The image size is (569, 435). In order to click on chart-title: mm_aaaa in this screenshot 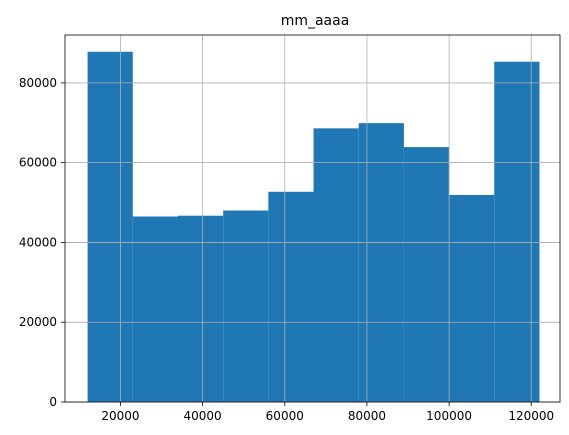, I will do `click(315, 21)`.